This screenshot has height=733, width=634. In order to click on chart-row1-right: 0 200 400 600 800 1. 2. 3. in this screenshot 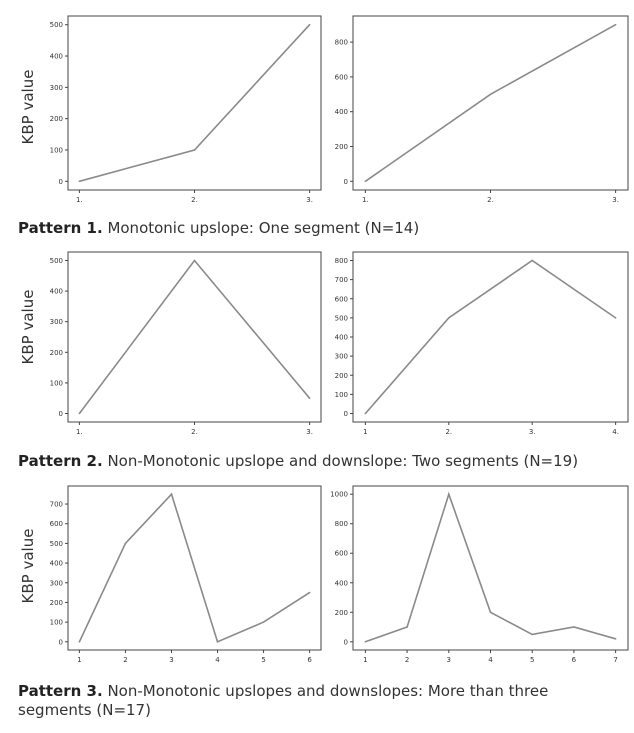, I will do `click(482, 109)`.